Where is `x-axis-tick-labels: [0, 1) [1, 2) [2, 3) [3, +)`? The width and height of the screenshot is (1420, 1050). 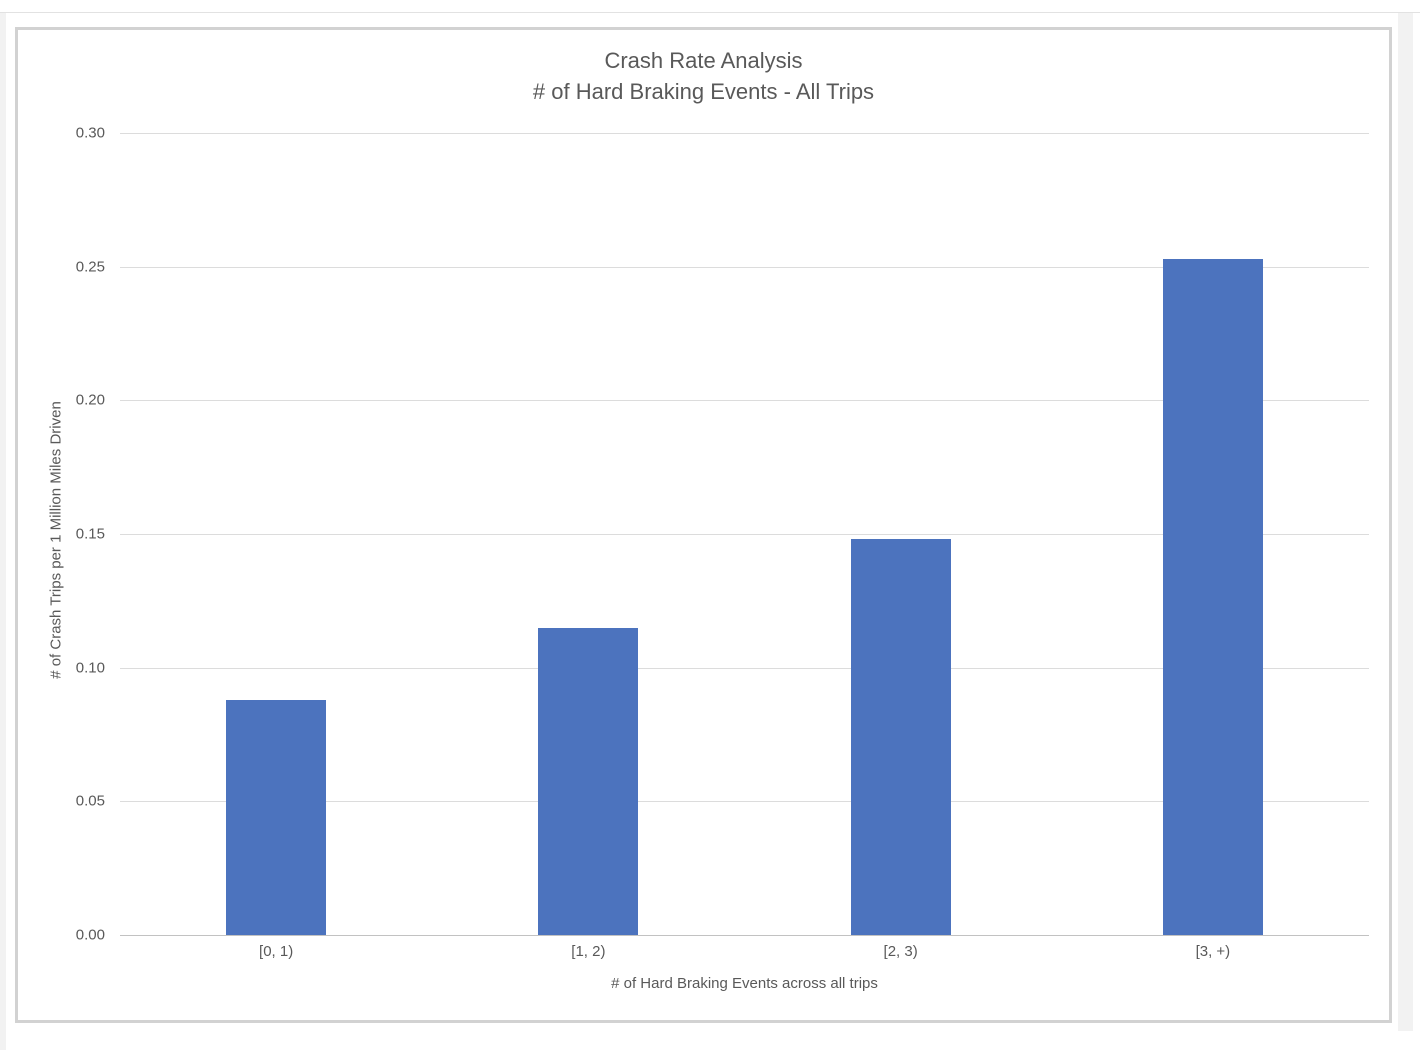
x-axis-tick-labels: [0, 1) [1, 2) [2, 3) [3, +) is located at coordinates (744, 952).